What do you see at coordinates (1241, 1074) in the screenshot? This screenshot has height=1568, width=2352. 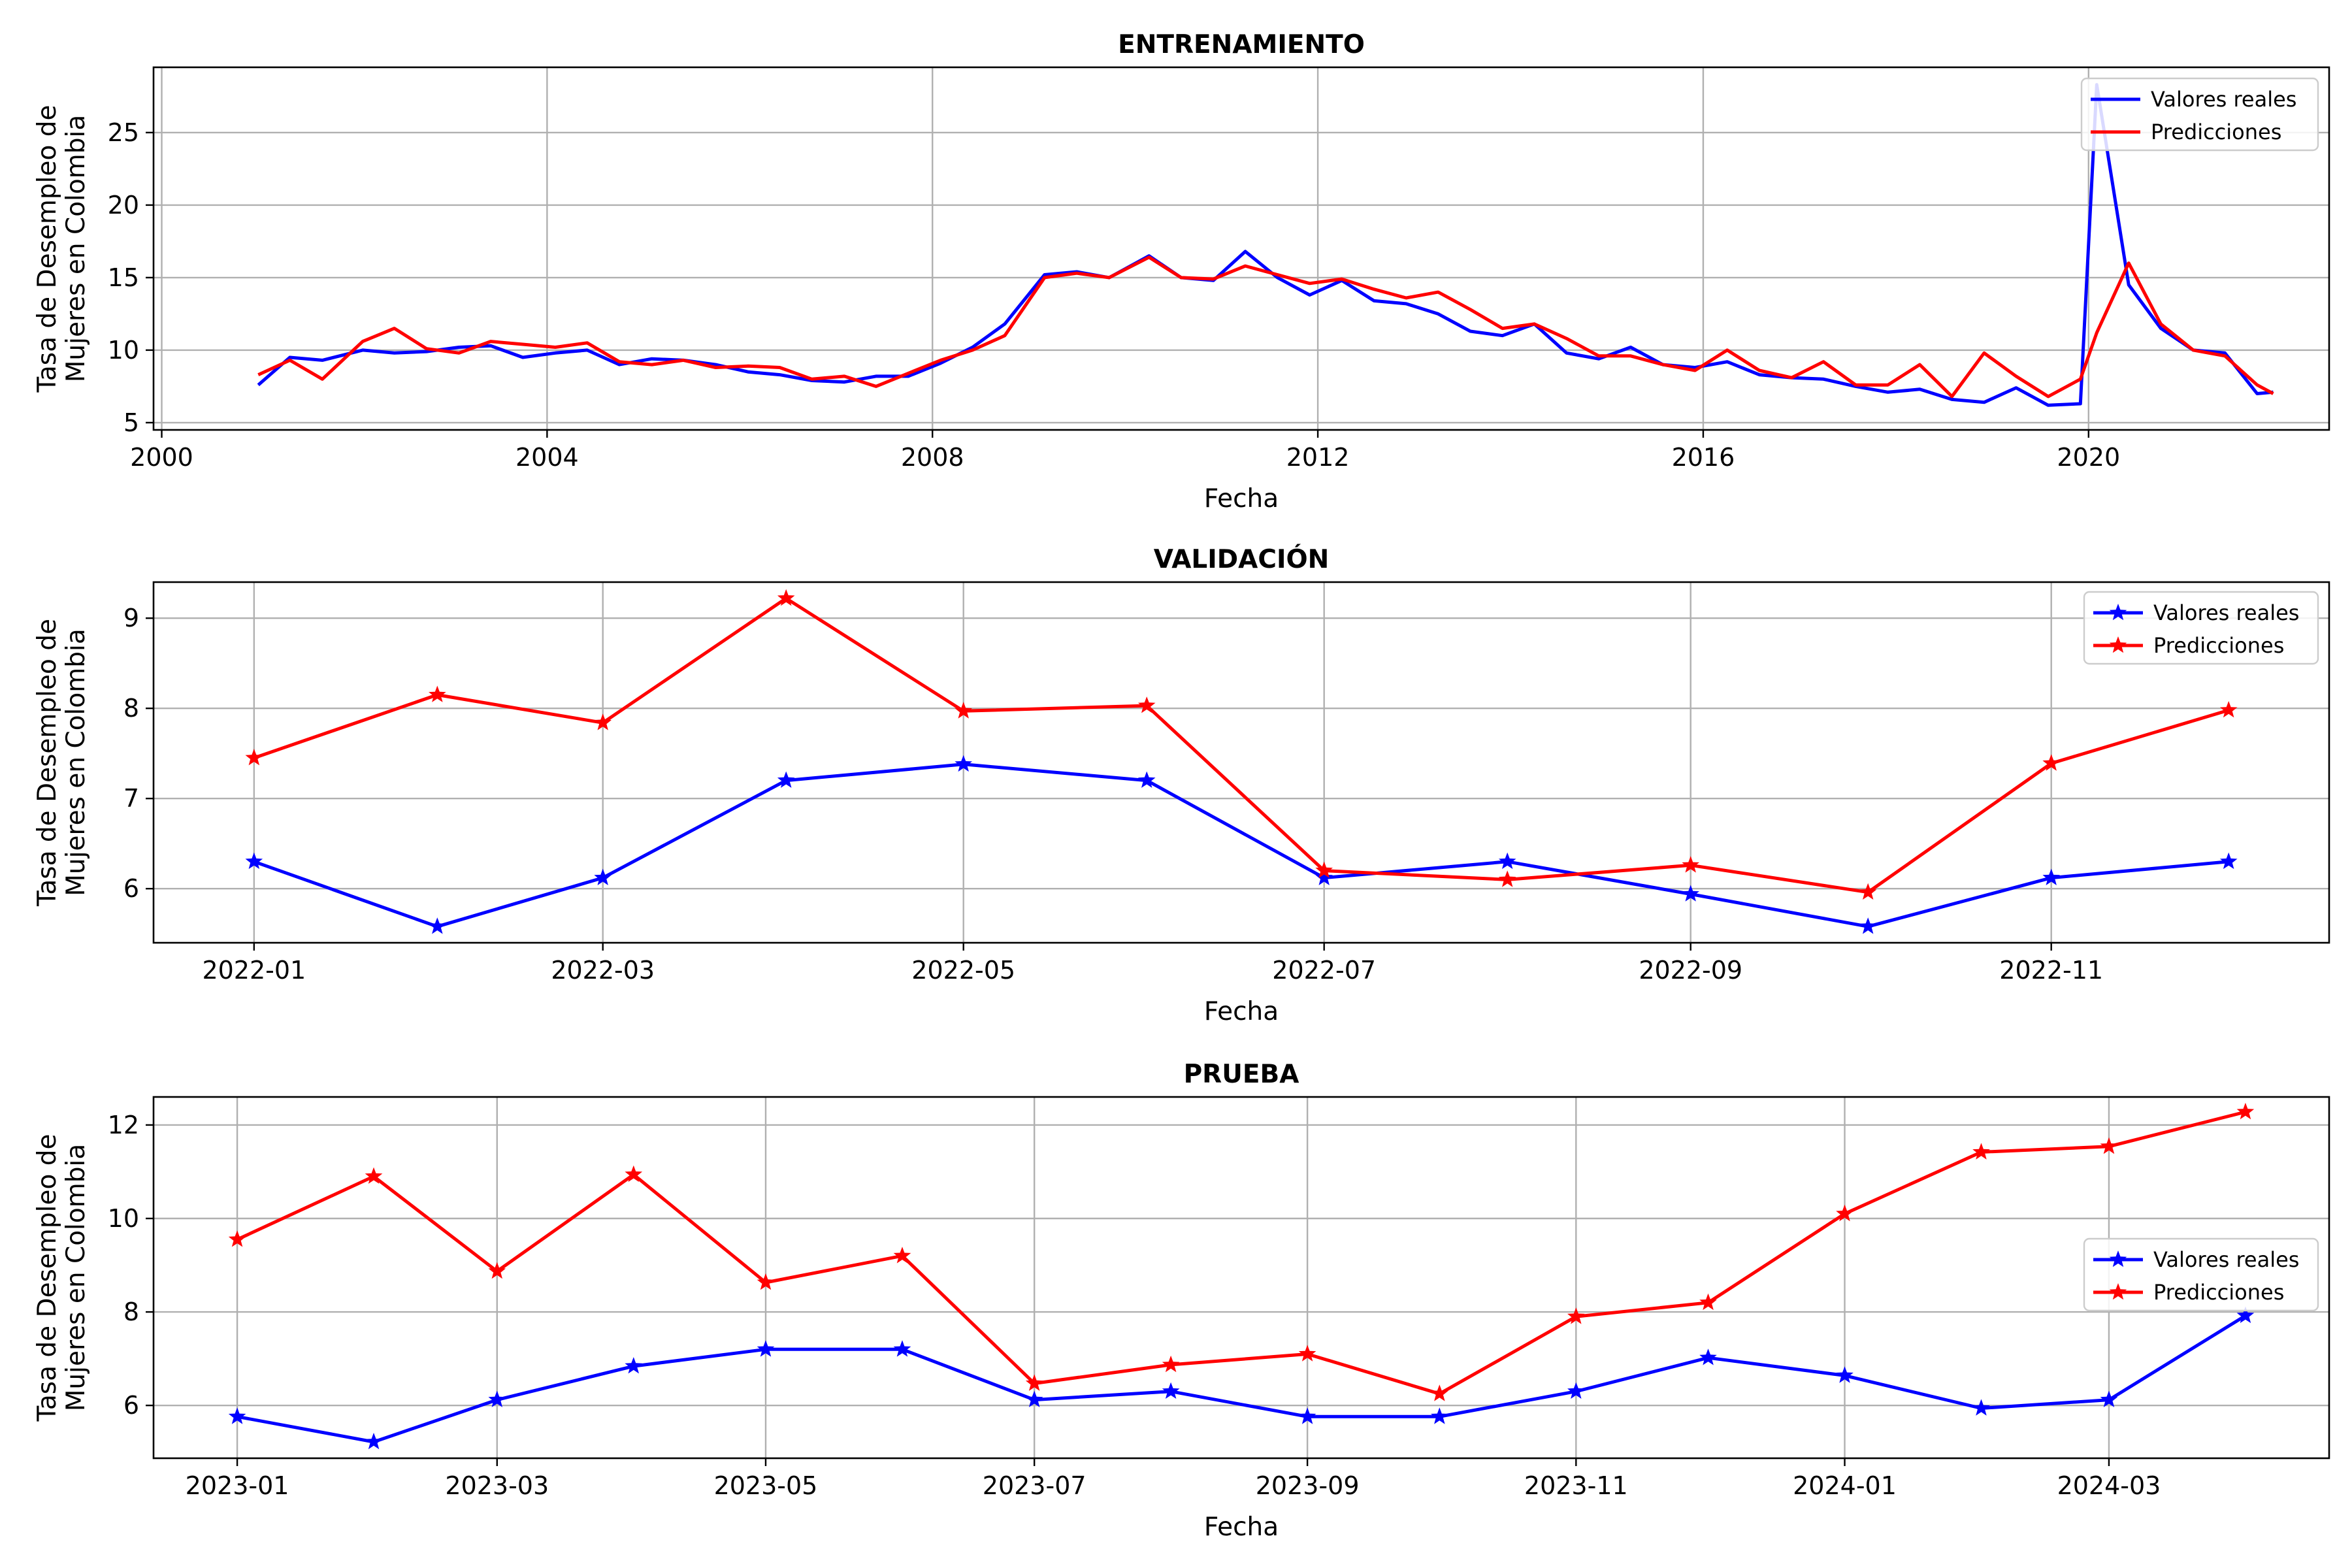 I see `chart-title: PRUEBA` at bounding box center [1241, 1074].